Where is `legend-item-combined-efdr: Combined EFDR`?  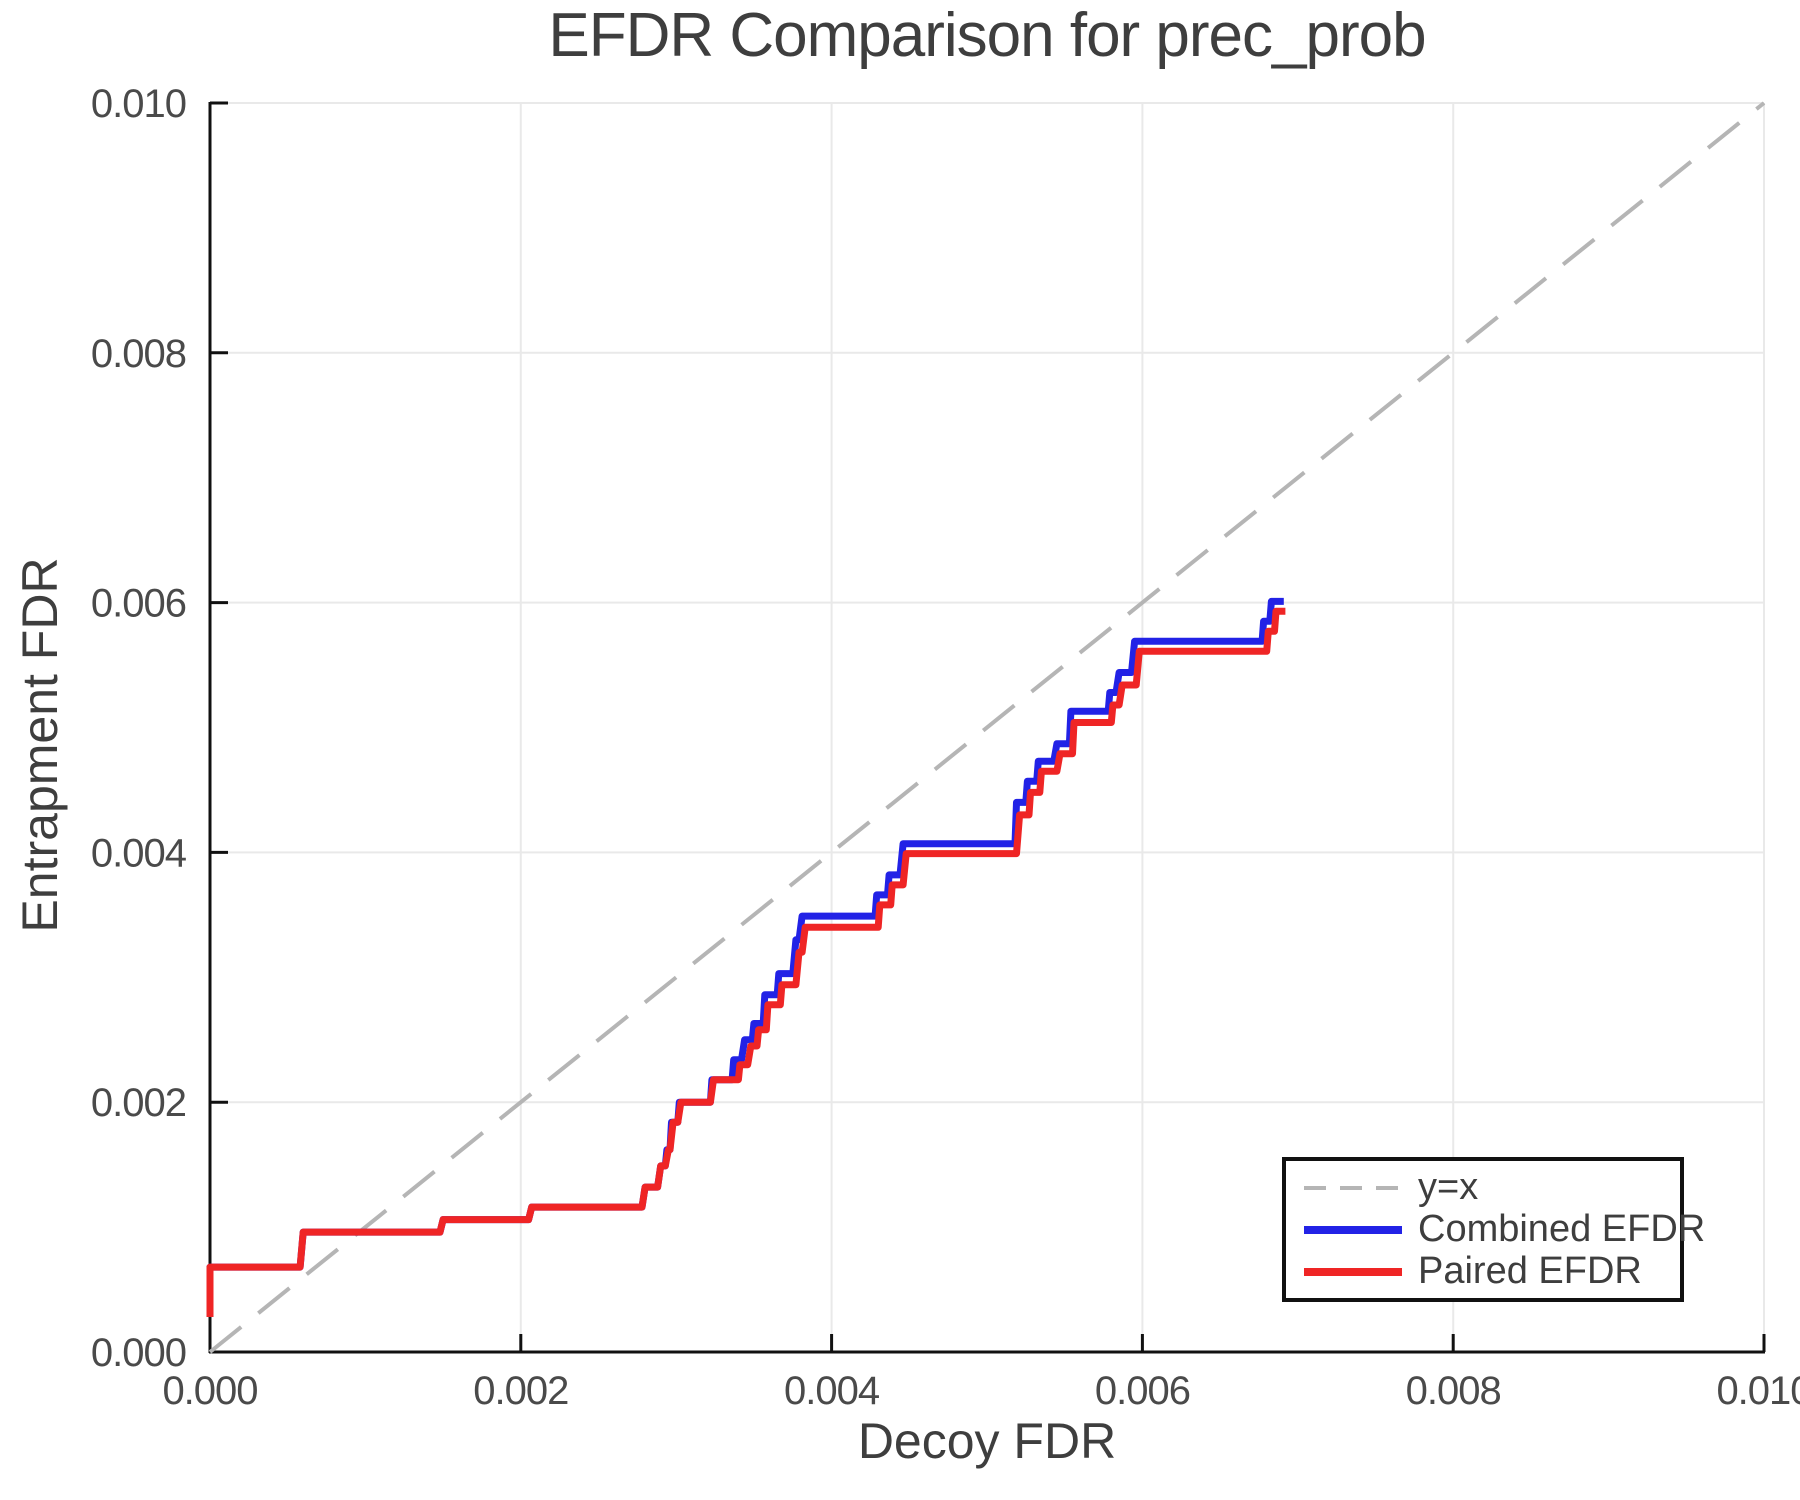 legend-item-combined-efdr: Combined EFDR is located at coordinates (1503, 1229).